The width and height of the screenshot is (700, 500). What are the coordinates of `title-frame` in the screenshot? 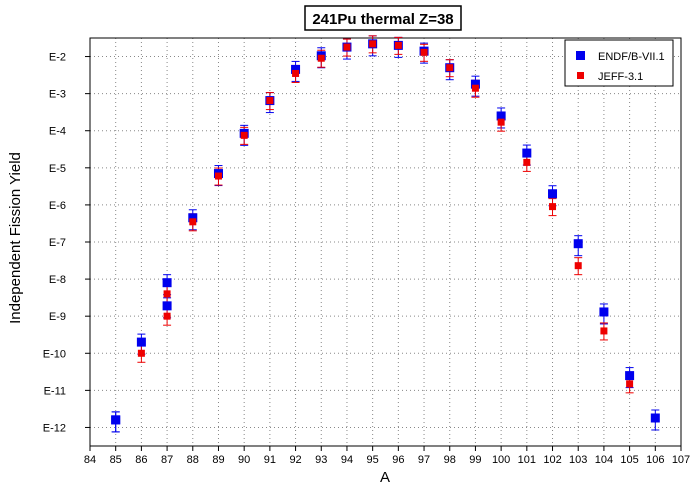 It's located at (383, 18).